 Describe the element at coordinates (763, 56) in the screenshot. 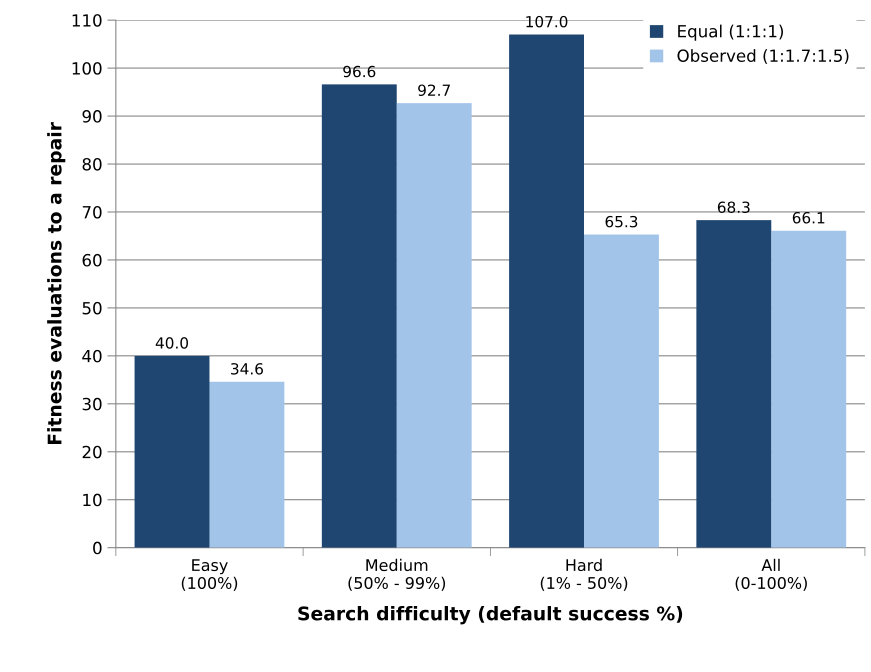

I see `legend-label: Observed (1:1.7:1.5)` at that location.